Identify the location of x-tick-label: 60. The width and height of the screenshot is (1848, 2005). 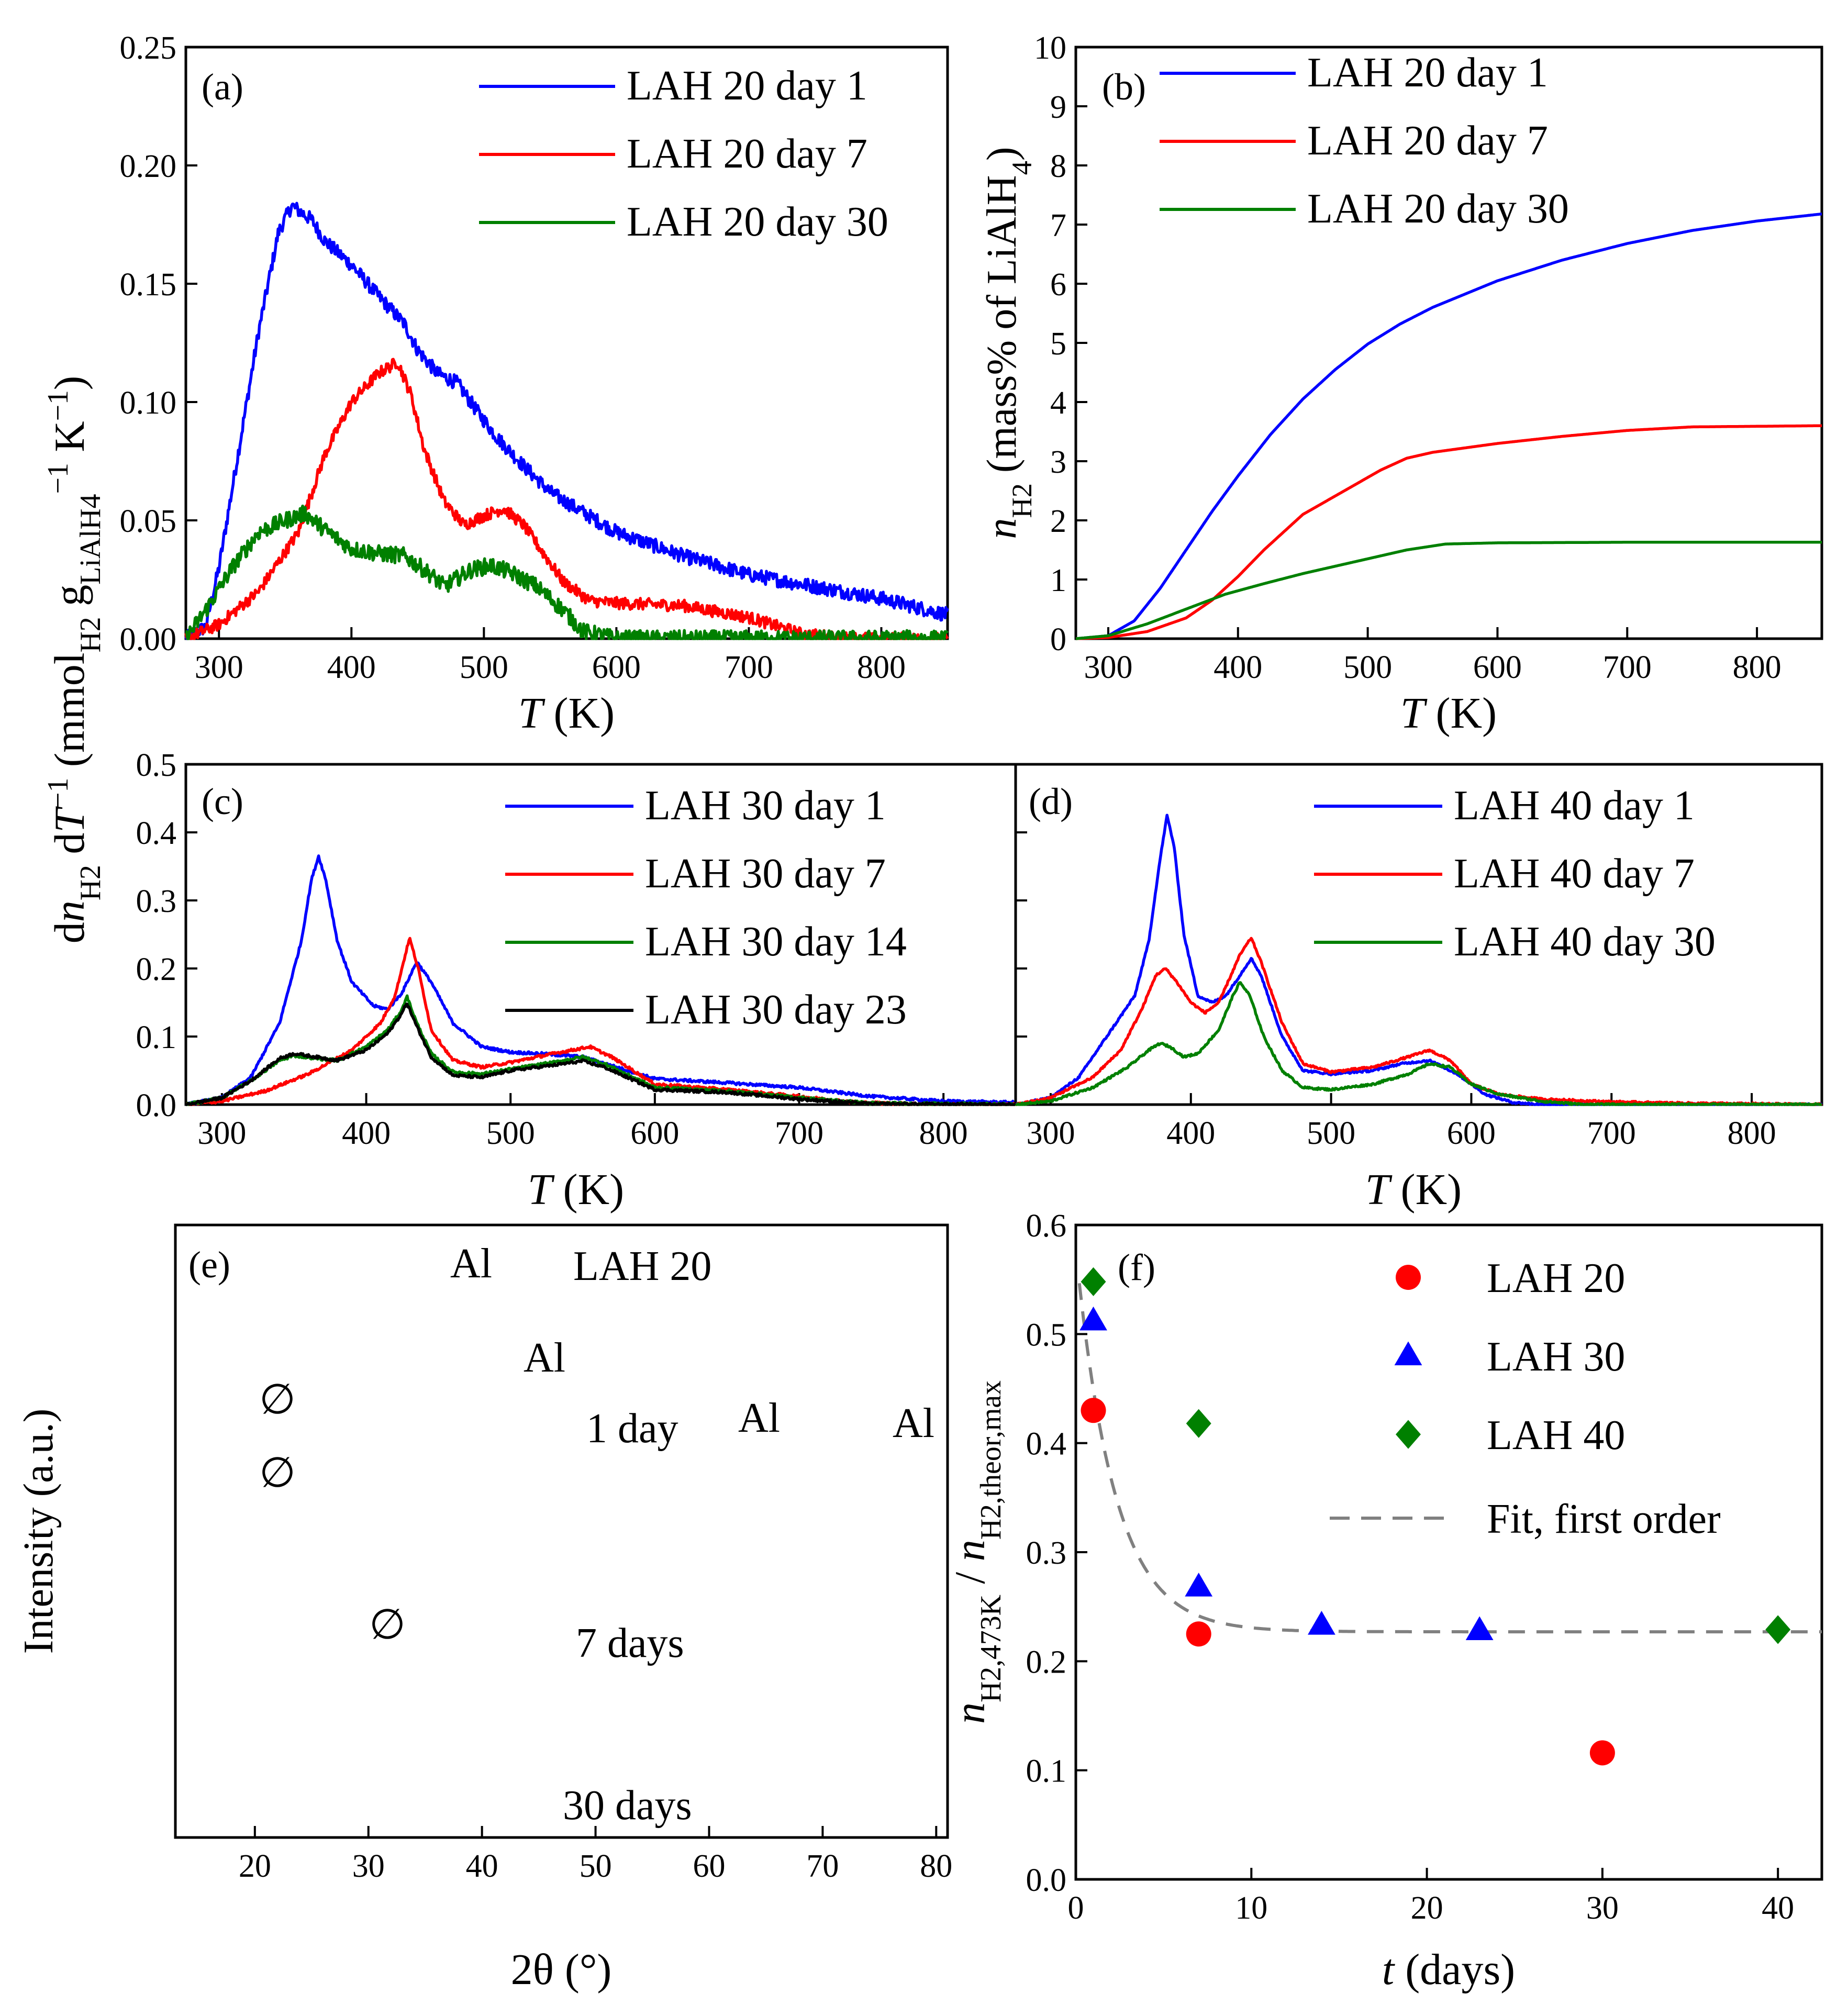
(709, 1866).